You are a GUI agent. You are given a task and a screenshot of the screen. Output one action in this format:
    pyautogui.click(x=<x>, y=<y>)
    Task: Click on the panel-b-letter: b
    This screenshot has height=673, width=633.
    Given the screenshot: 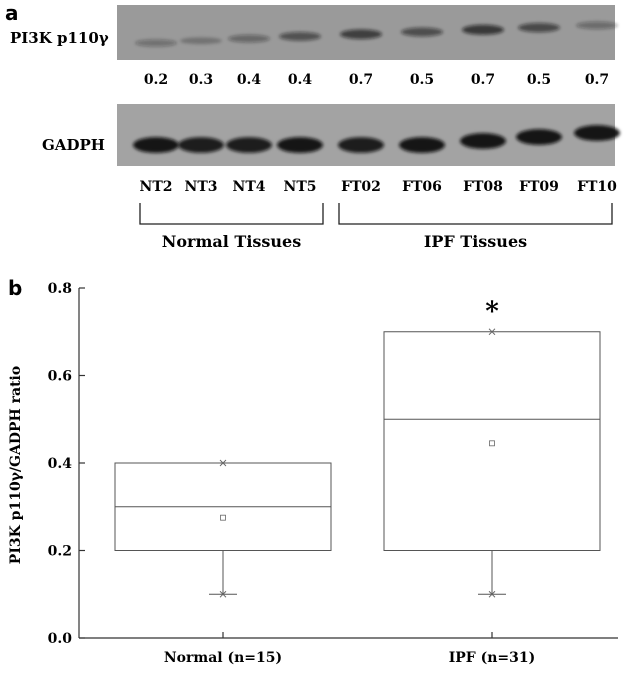 What is the action you would take?
    pyautogui.click(x=15, y=288)
    